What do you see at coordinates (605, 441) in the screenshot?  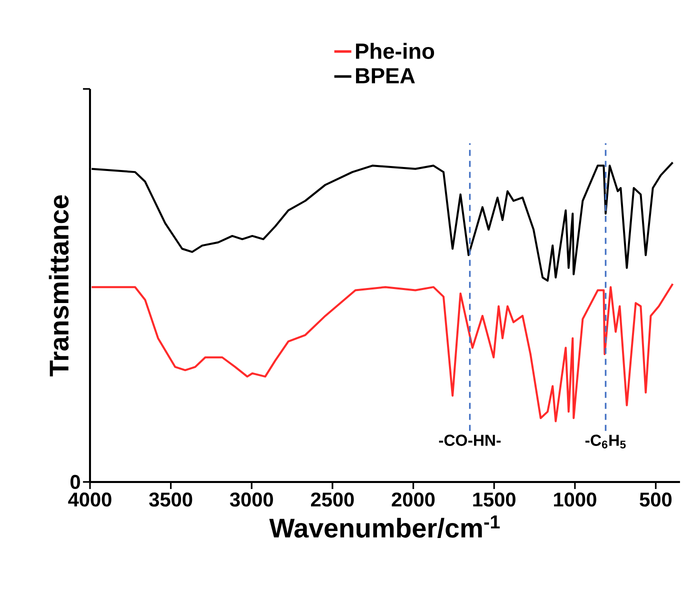 I see `ref-line-label: -C$_{6}$H$_{5}$` at bounding box center [605, 441].